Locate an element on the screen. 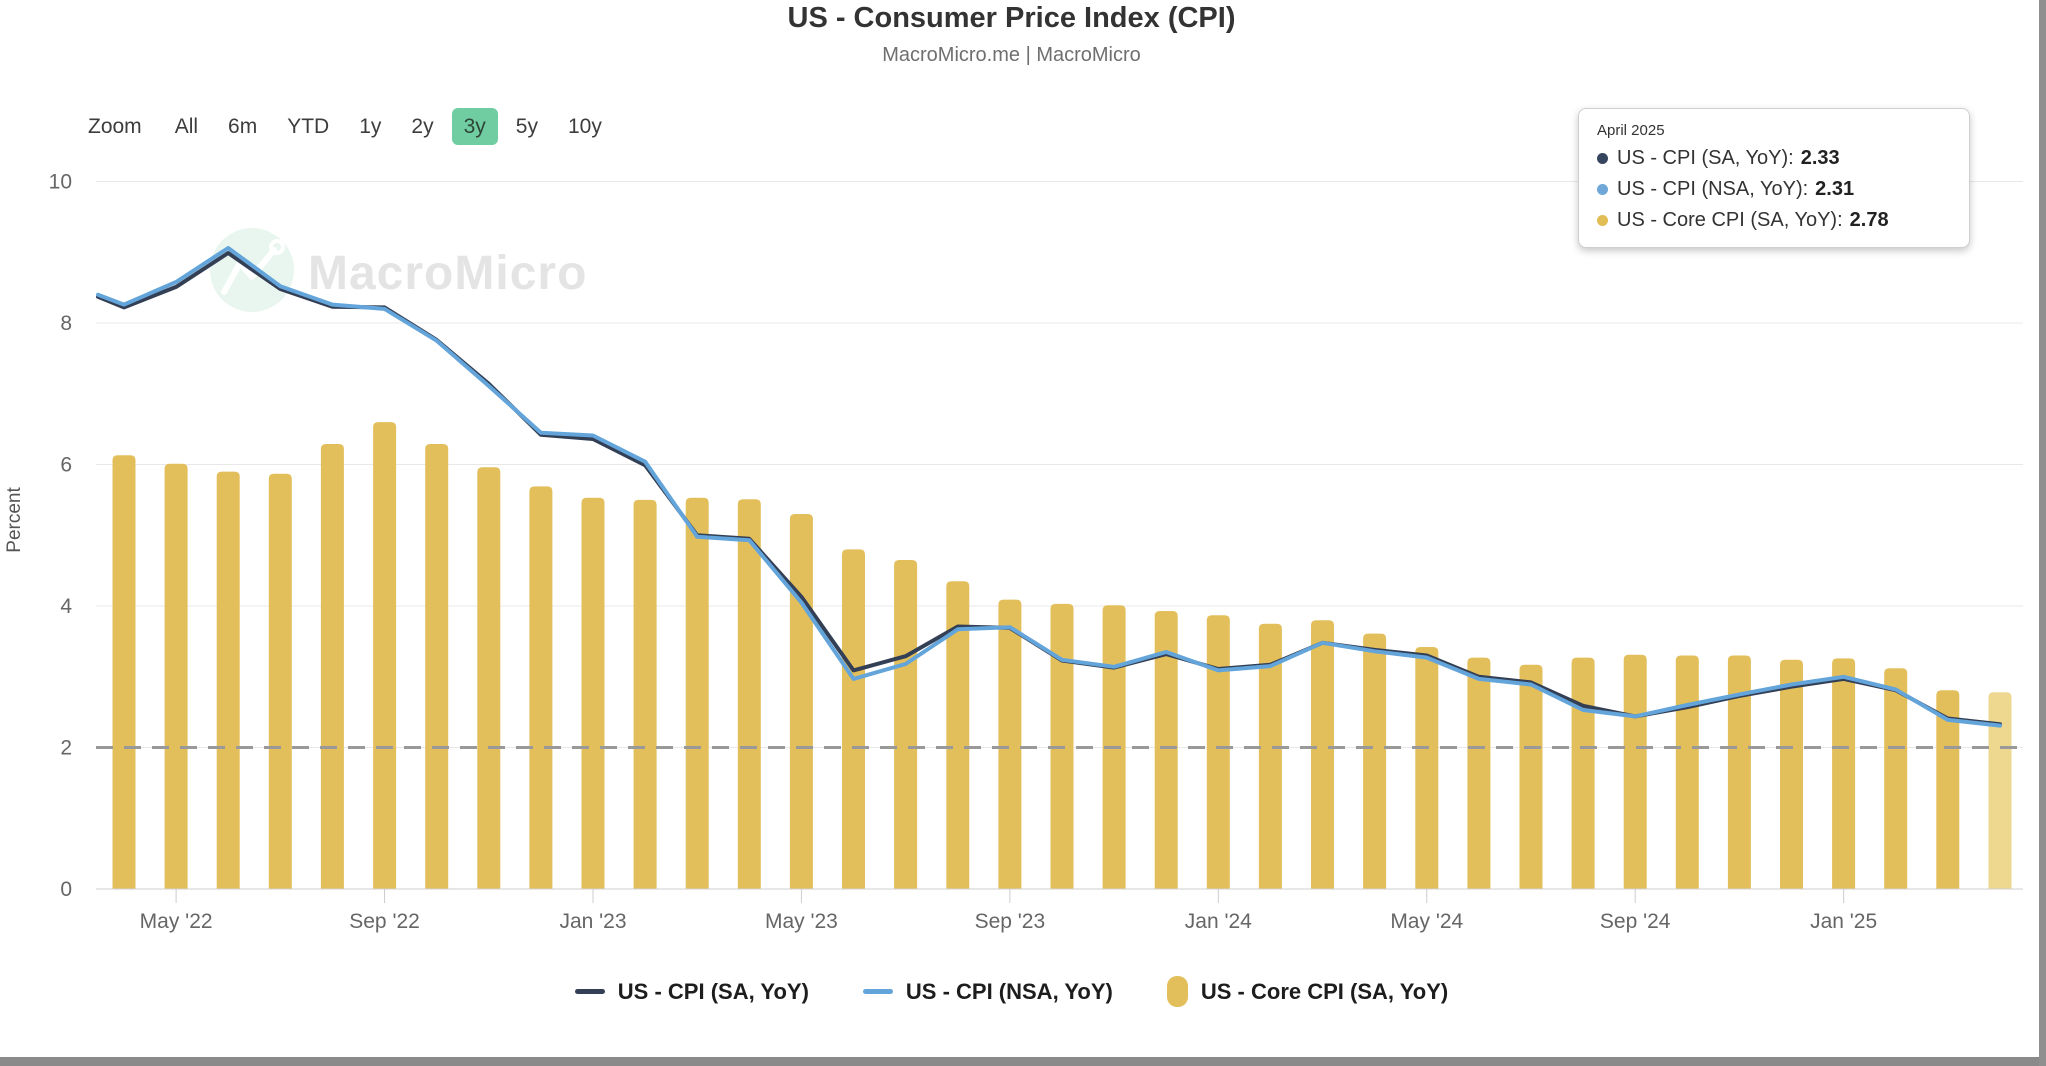 This screenshot has height=1066, width=2046. tooltip-row-value: 2.33 is located at coordinates (1820, 158).